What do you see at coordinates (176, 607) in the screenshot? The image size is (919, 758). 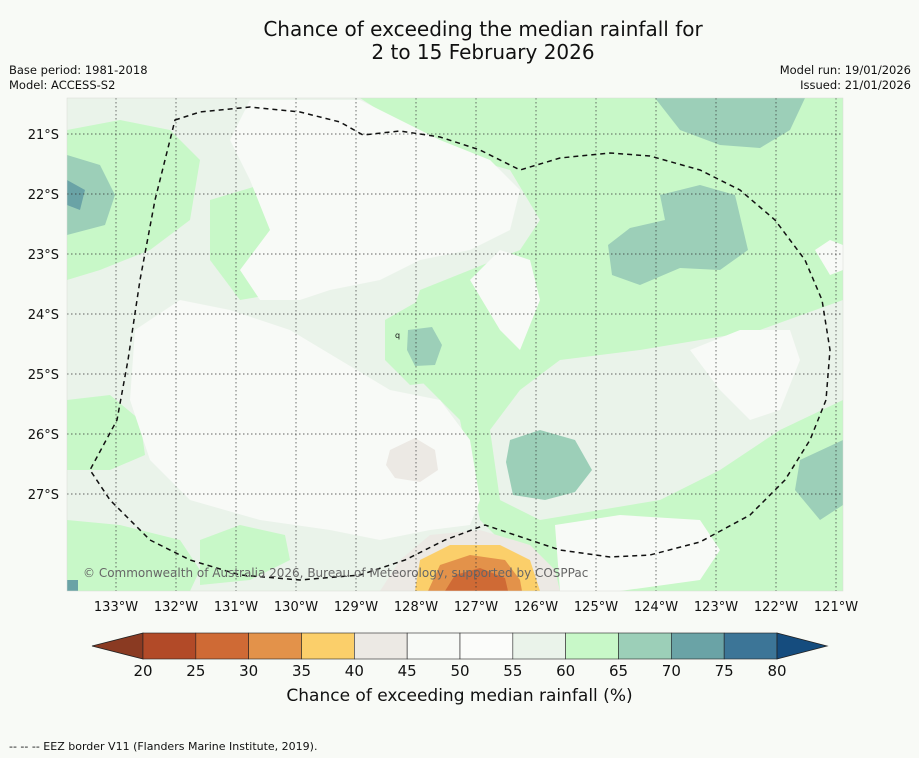 I see `lon-label: 132°W` at bounding box center [176, 607].